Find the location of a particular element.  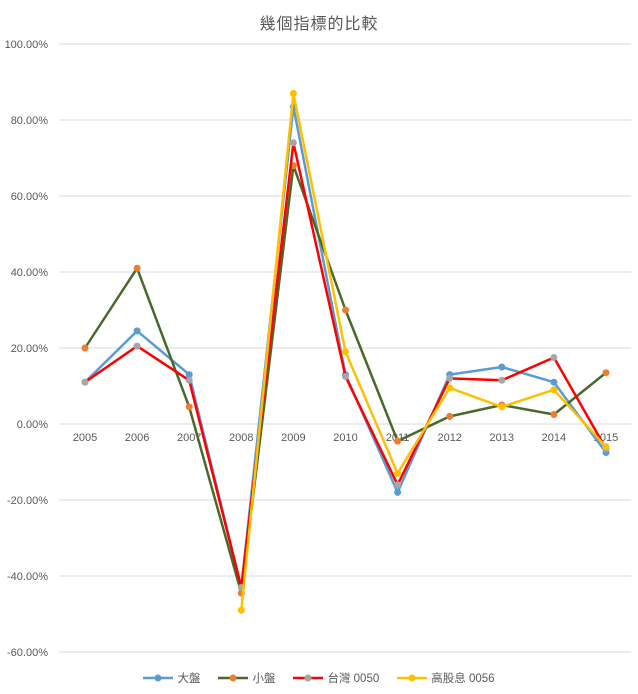

chart-legend: 大盤 小盤 台灣 0050 高股息 0056 is located at coordinates (319, 678).